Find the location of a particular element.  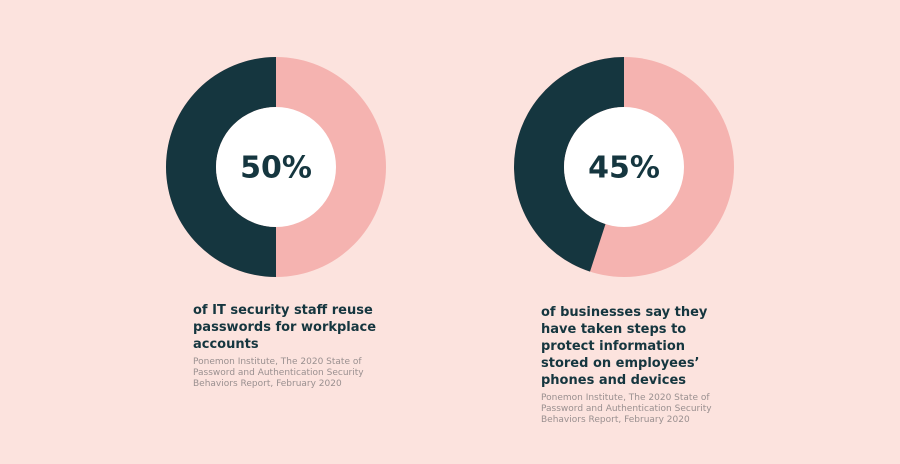

value-label: 50% is located at coordinates (276, 168).